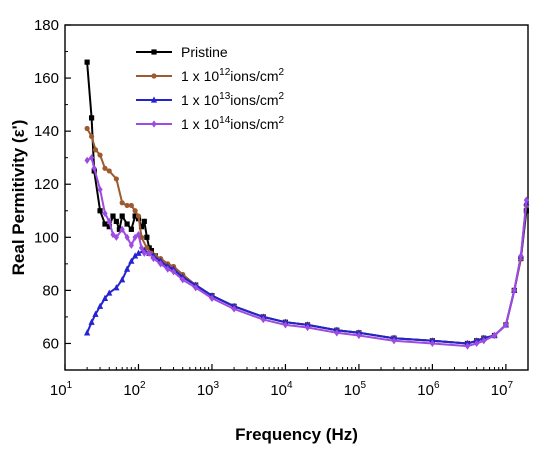 The width and height of the screenshot is (550, 450). I want to click on x-tick-label: 10³, so click(208, 389).